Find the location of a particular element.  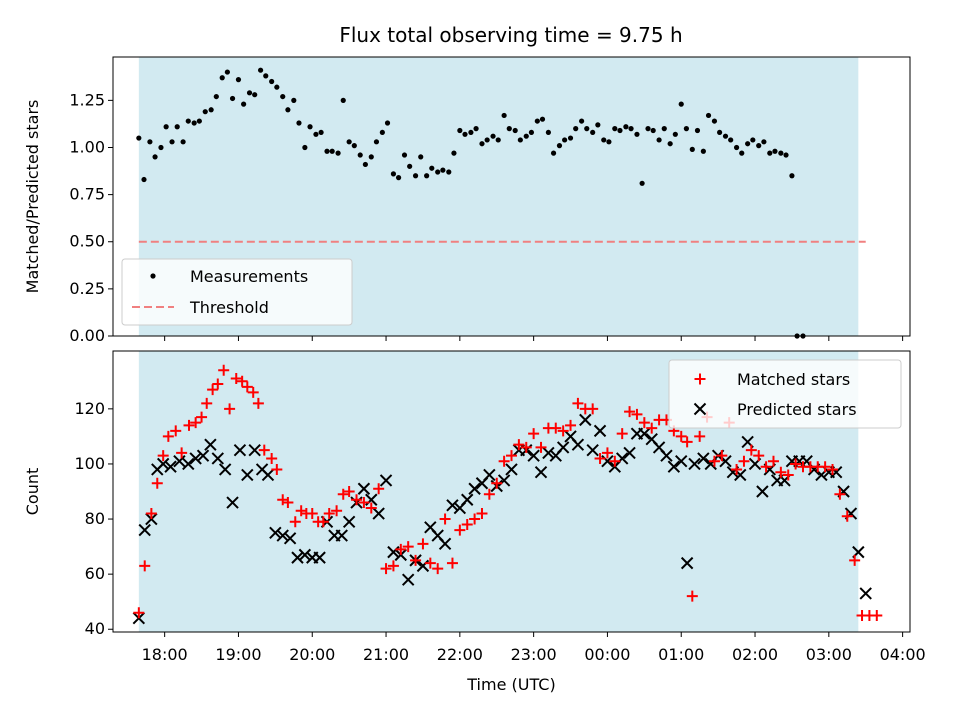

y-tick-label: 0.50 is located at coordinates (87, 241).